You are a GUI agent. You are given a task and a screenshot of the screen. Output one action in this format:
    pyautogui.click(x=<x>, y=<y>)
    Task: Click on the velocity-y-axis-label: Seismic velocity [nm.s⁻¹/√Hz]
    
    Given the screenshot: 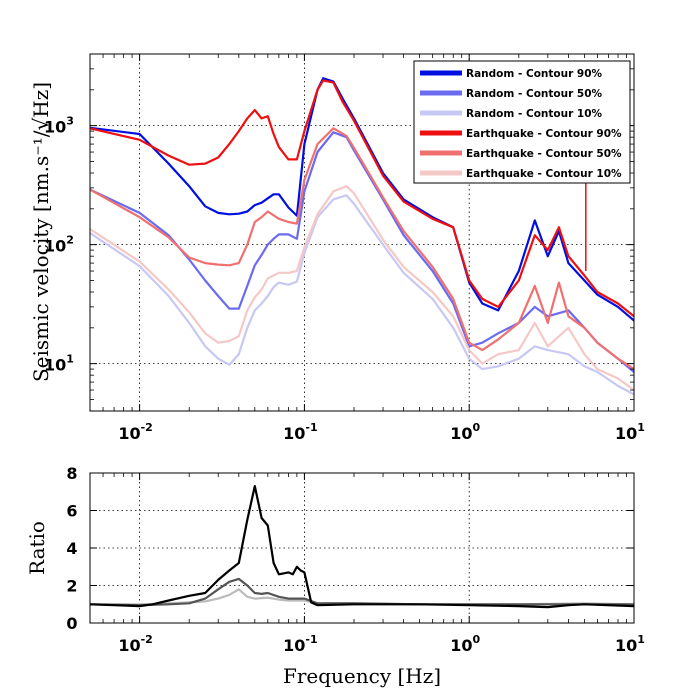 What is the action you would take?
    pyautogui.click(x=41, y=232)
    